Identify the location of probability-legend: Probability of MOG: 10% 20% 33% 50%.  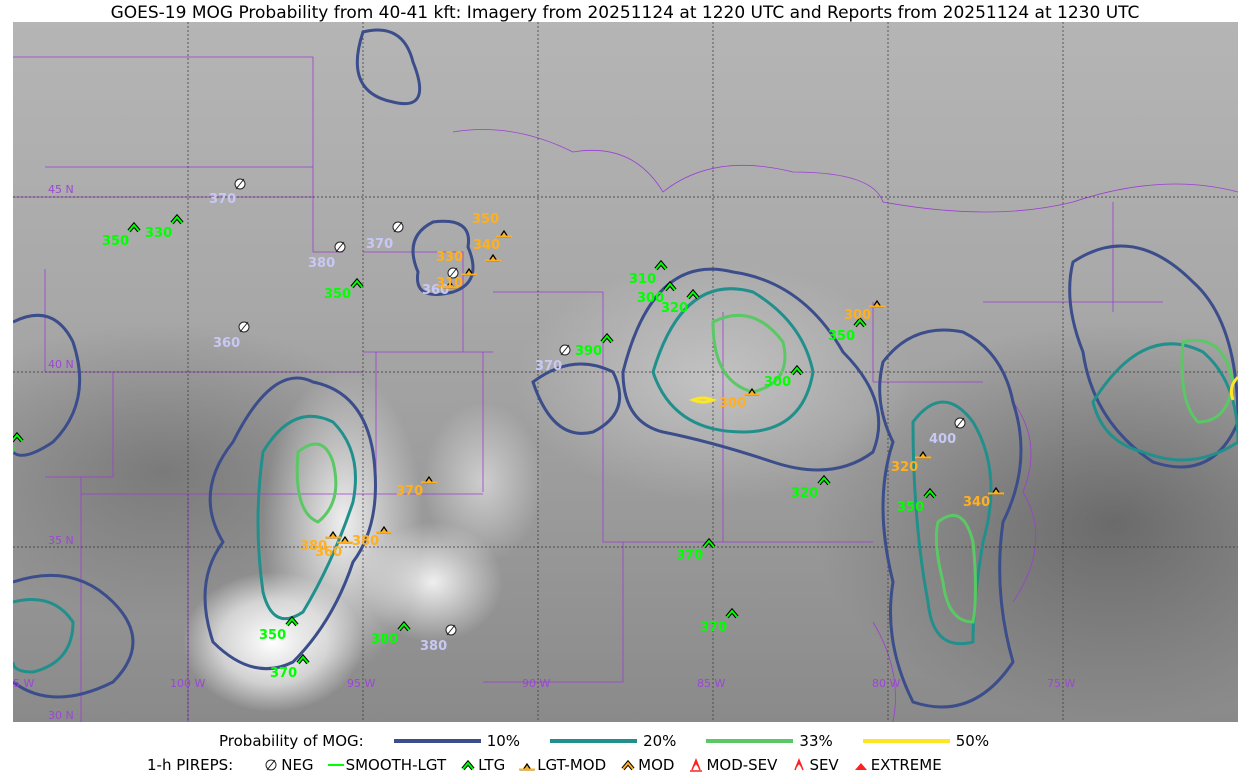
(604, 741).